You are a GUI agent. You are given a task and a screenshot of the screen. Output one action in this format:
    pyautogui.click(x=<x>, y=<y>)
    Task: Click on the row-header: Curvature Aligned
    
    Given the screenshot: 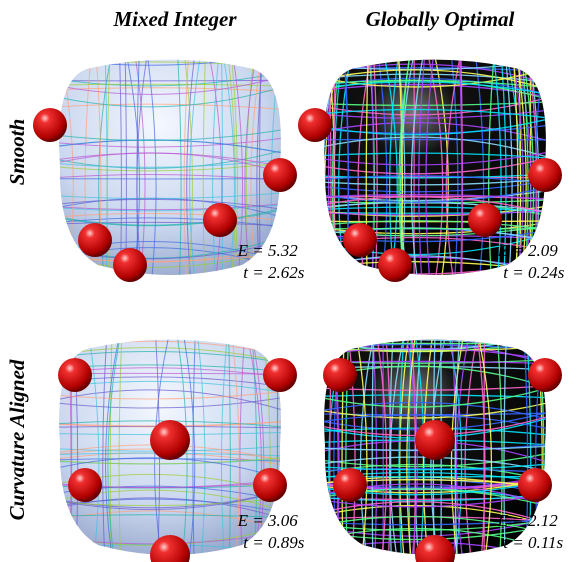 What is the action you would take?
    pyautogui.click(x=17, y=439)
    